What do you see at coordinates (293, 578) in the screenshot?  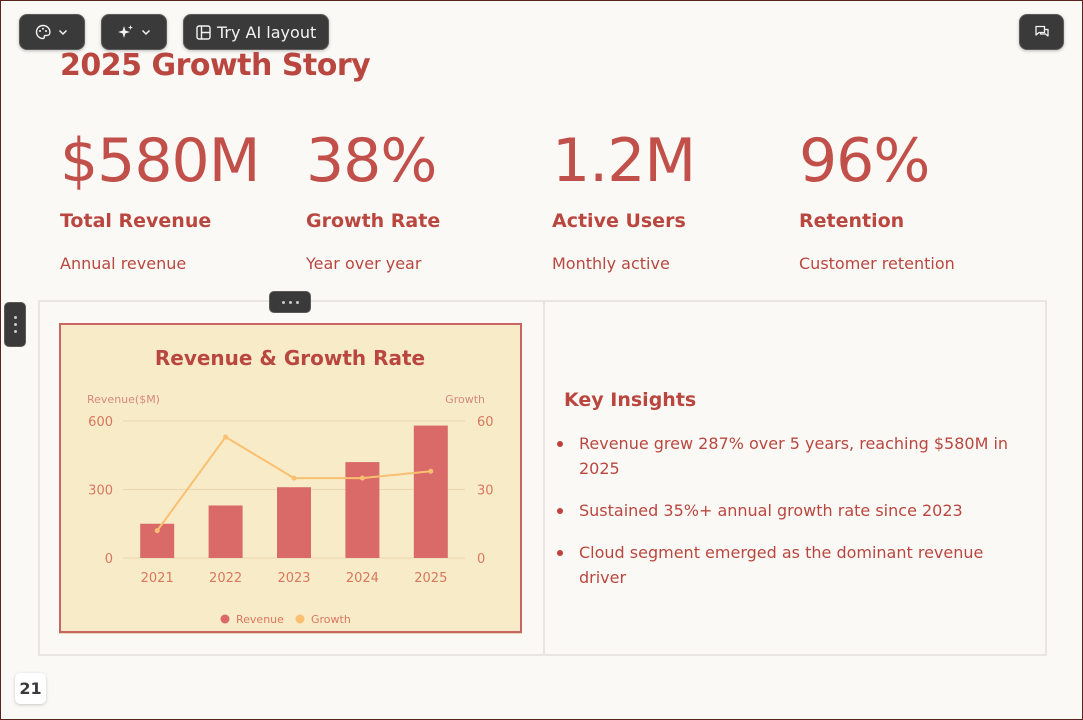 I see `x-tick-label: 2023` at bounding box center [293, 578].